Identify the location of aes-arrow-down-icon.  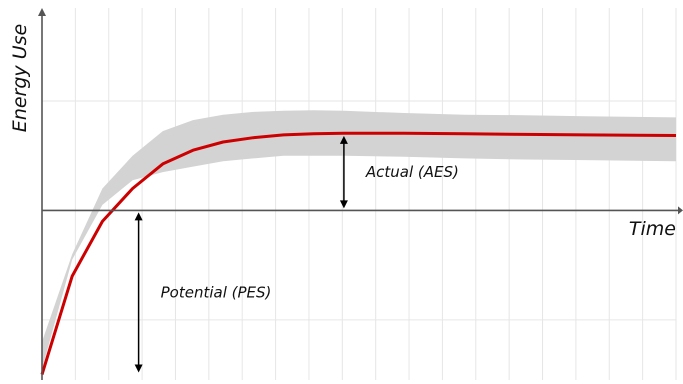
(343, 204).